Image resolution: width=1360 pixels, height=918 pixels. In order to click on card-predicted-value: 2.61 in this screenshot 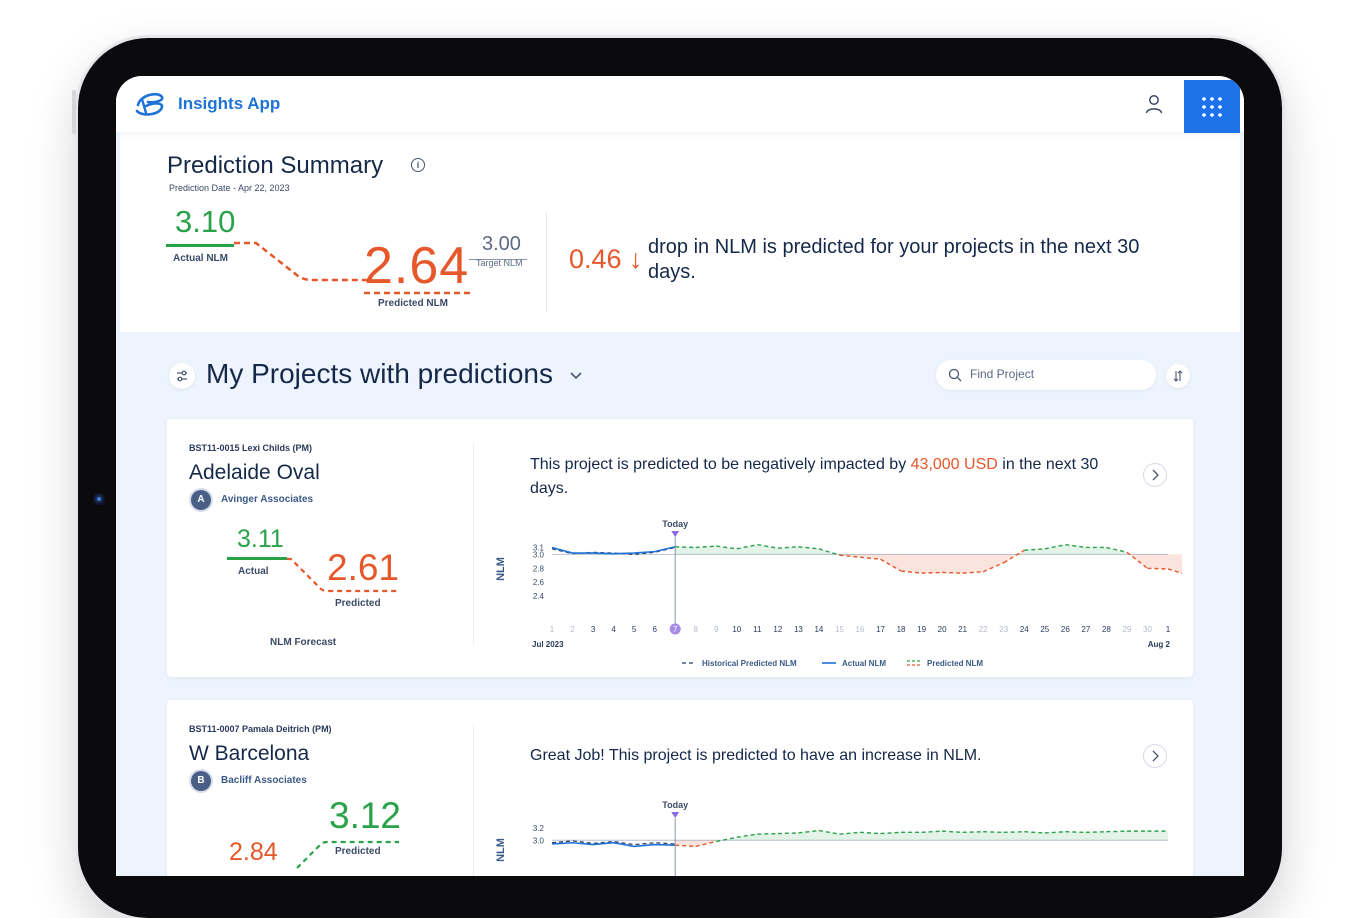, I will do `click(363, 567)`.